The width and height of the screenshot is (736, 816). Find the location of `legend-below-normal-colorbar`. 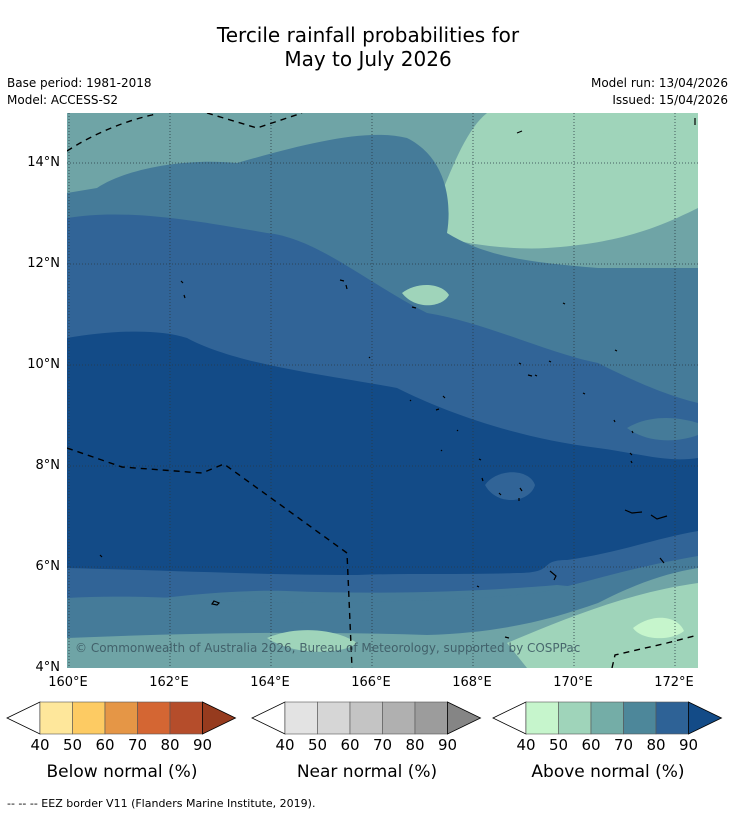

legend-below-normal-colorbar is located at coordinates (121, 718).